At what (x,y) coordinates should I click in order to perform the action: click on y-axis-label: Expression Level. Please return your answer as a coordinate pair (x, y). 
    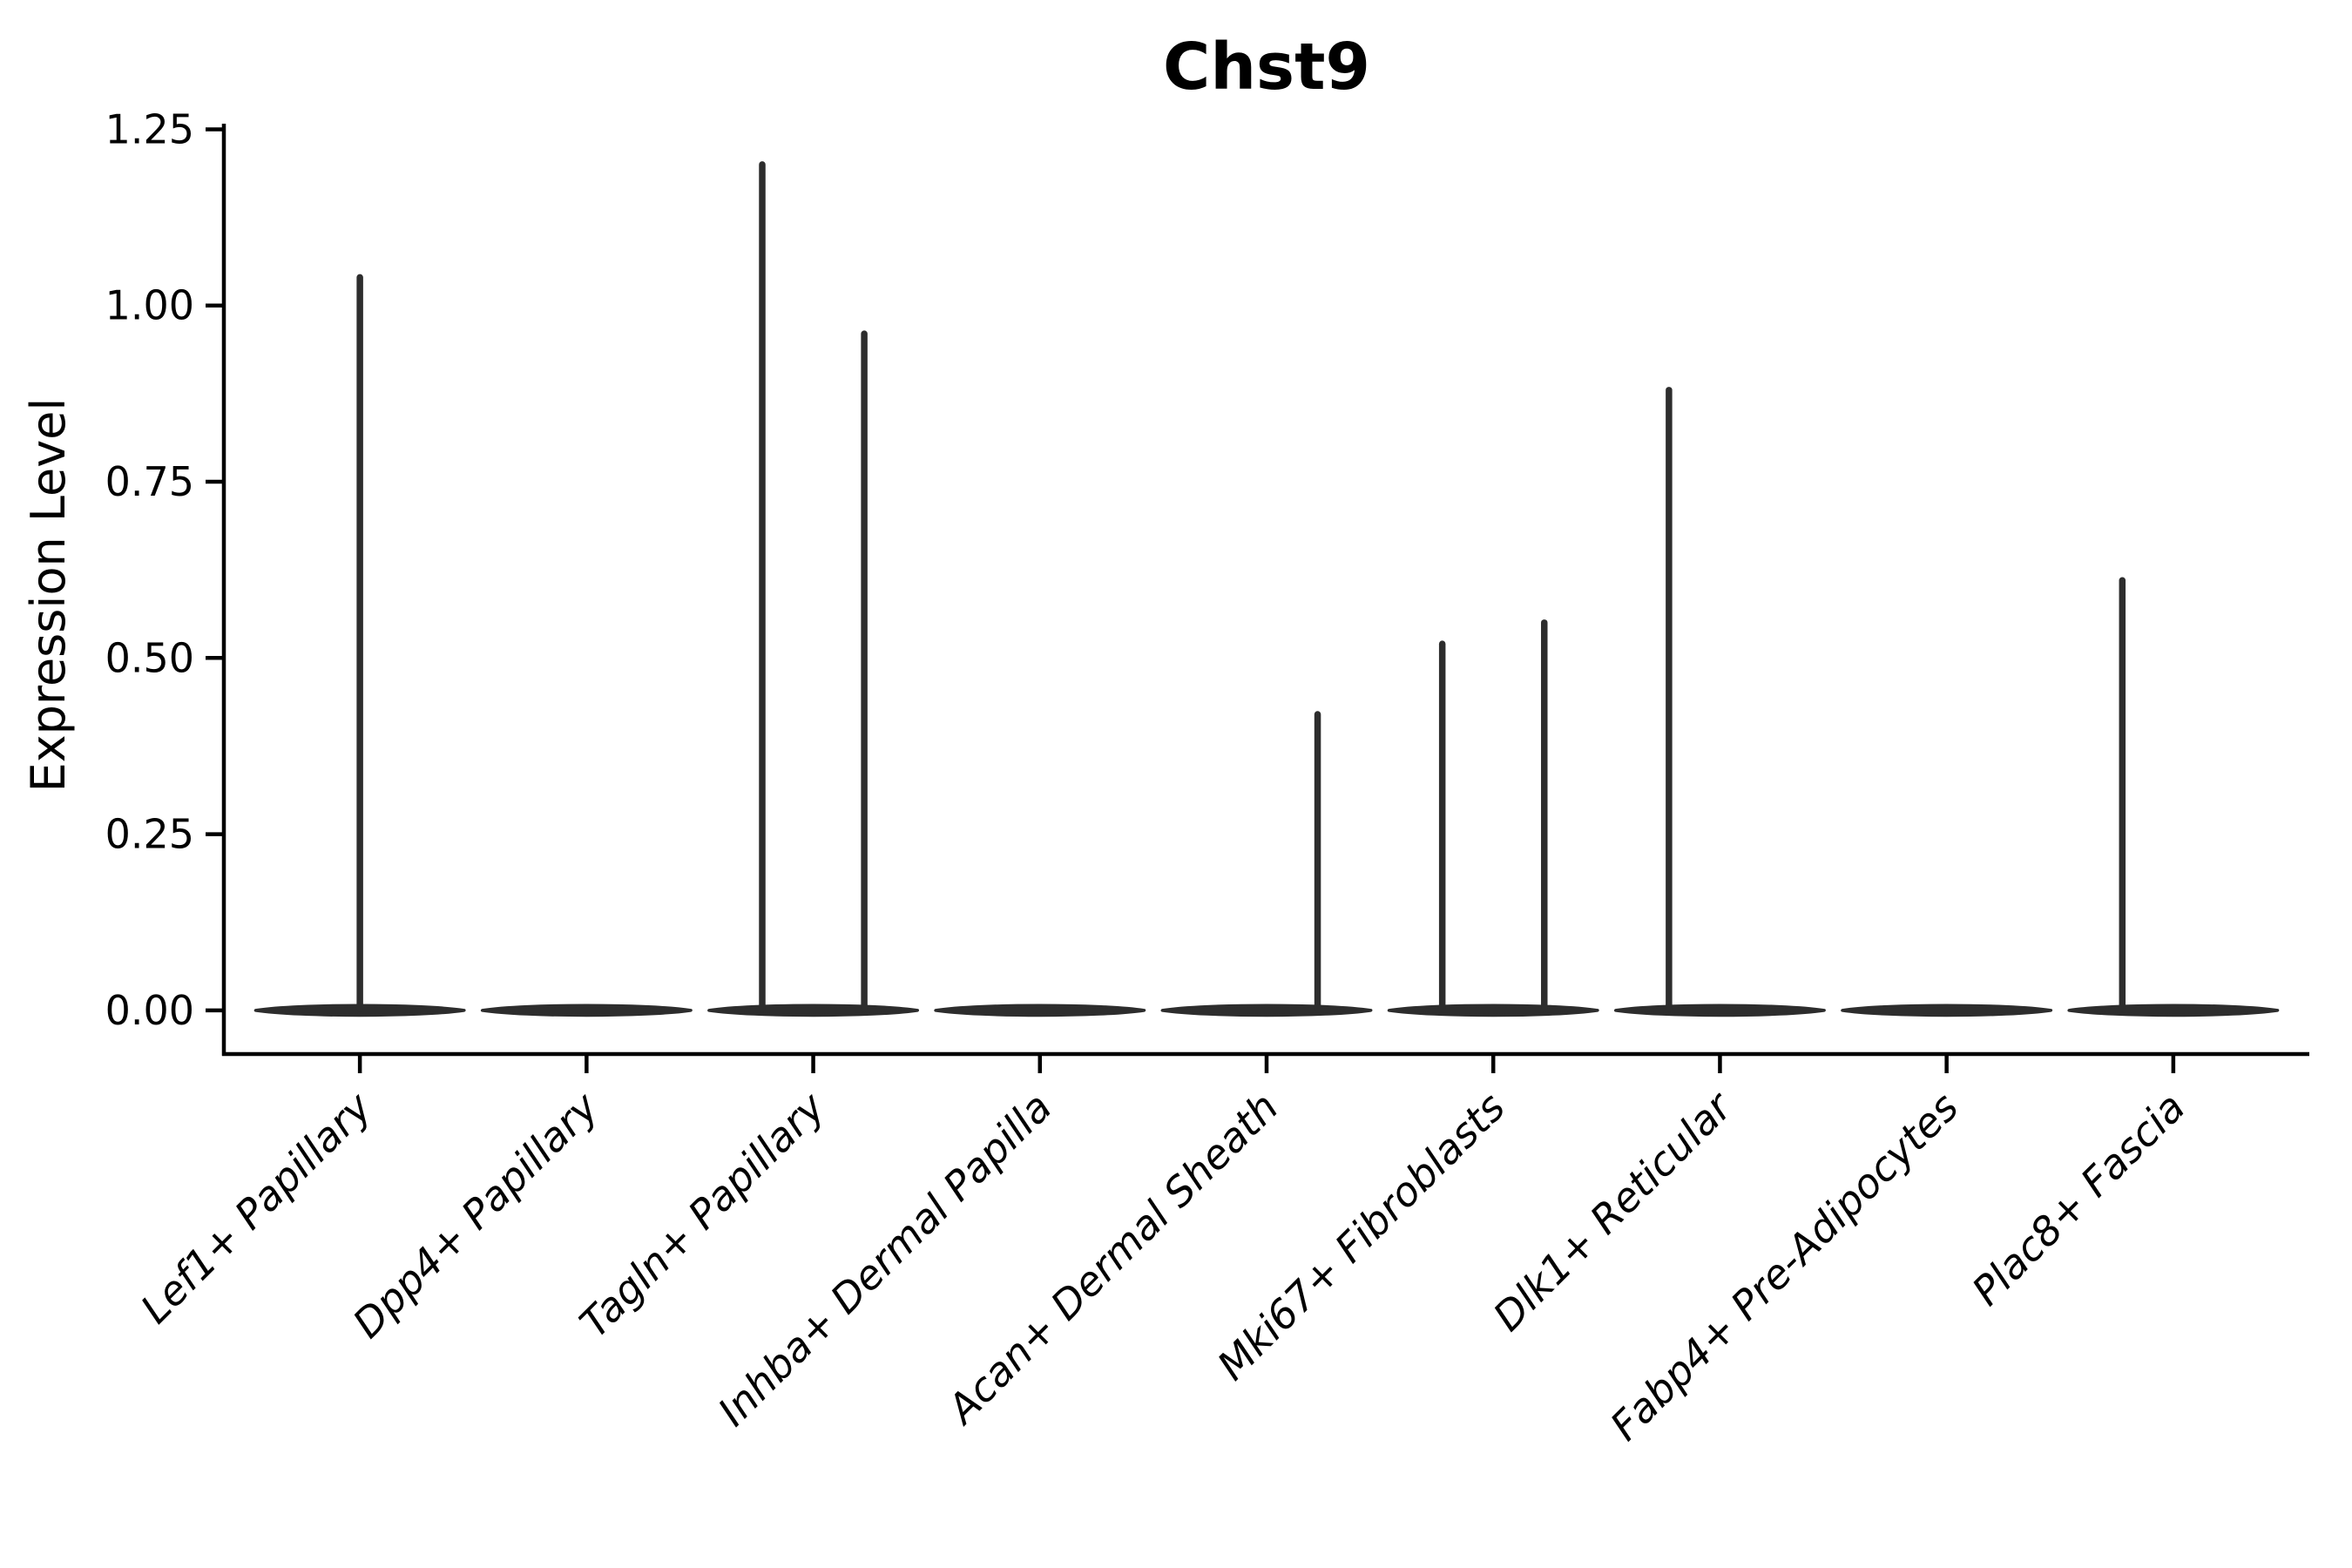
    Looking at the image, I should click on (48, 595).